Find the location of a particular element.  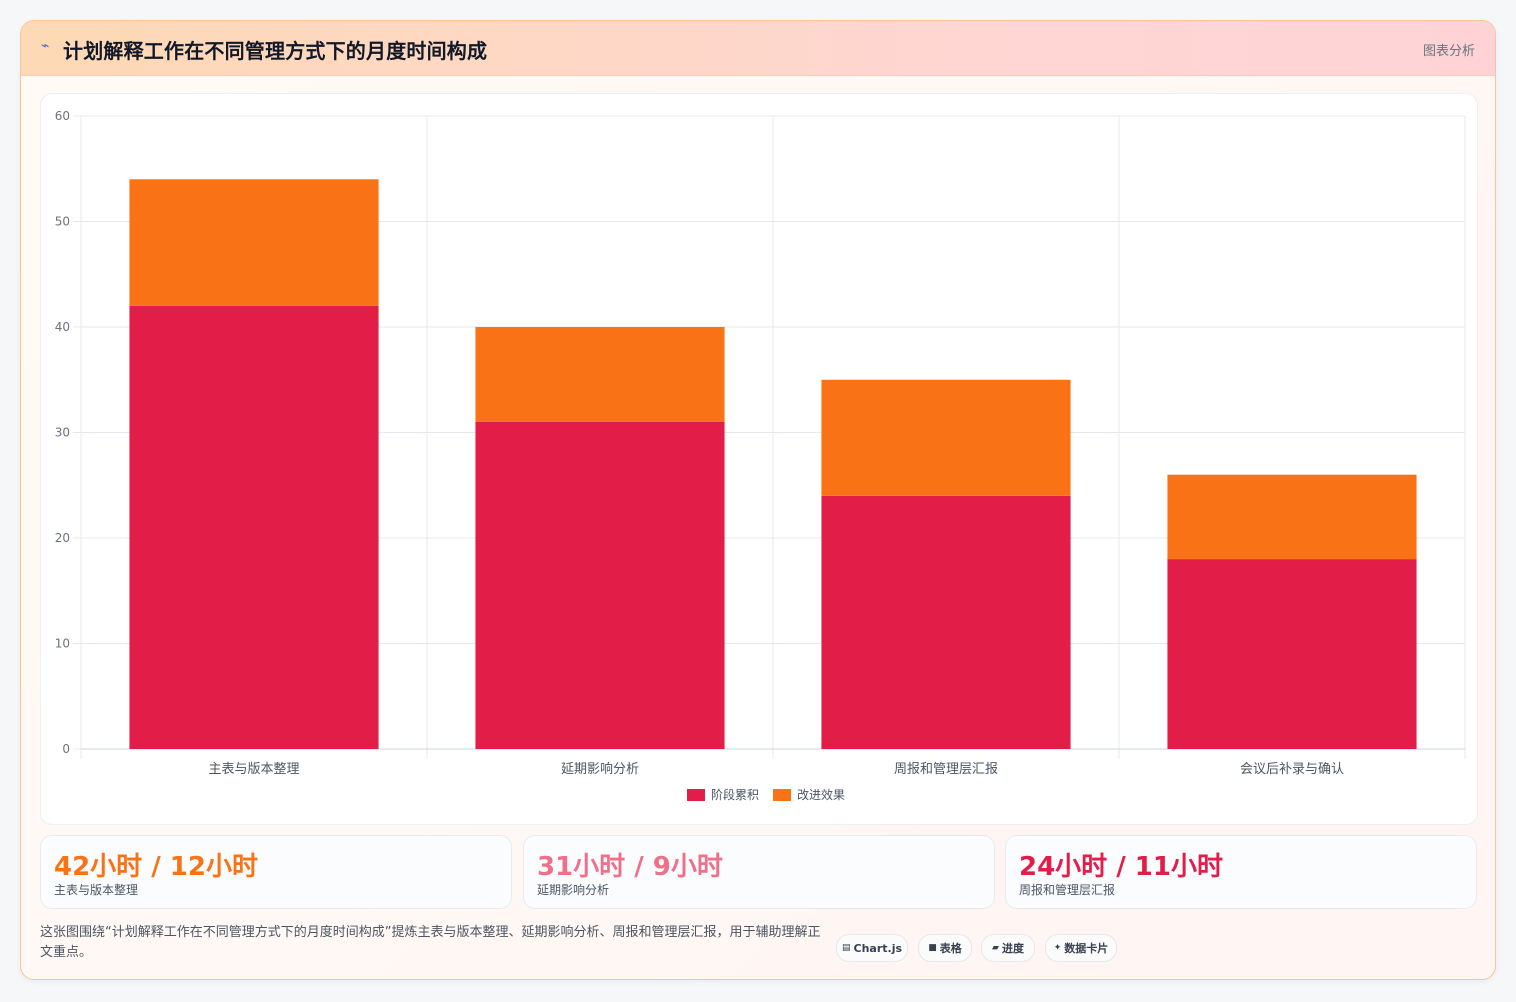

x-tick-label: 会议后补录与确认 is located at coordinates (1292, 769).